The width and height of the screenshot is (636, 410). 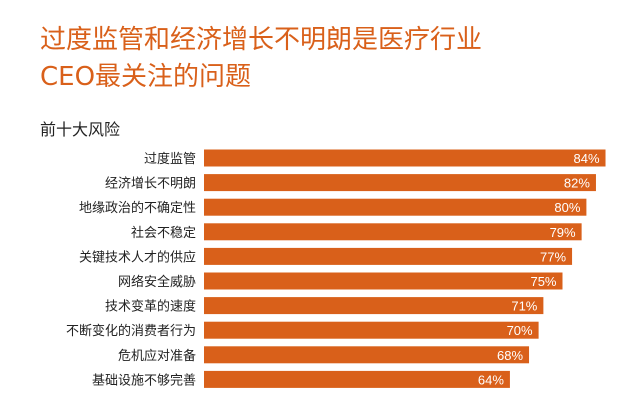 What do you see at coordinates (146, 77) in the screenshot?
I see `title-line-2: CEO最关注的问题` at bounding box center [146, 77].